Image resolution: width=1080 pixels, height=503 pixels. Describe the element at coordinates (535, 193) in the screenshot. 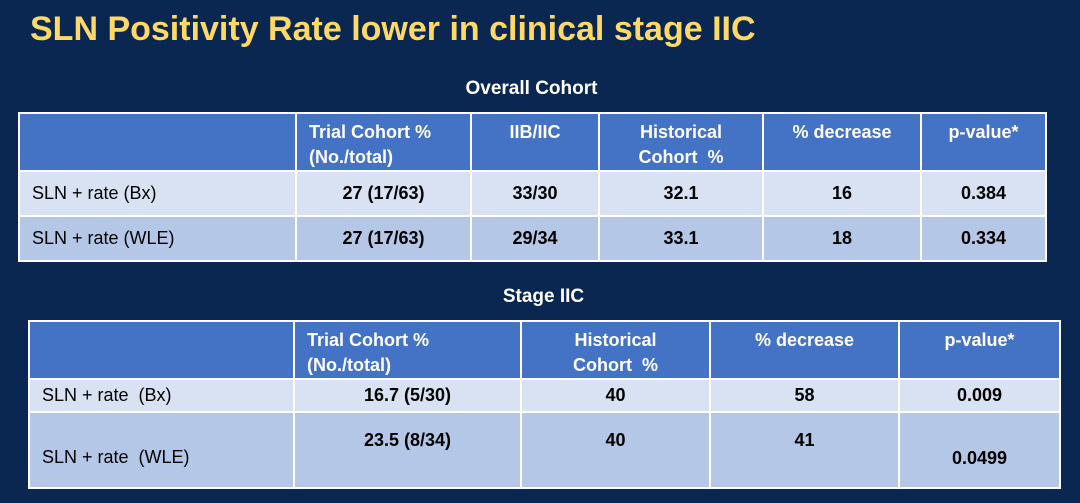

I see `value-cell: 33/30` at that location.